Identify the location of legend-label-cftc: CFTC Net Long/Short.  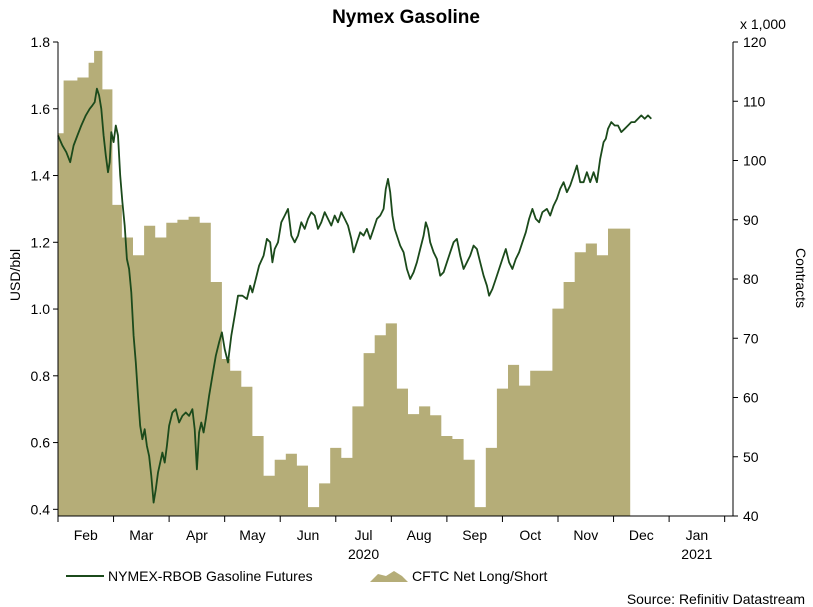
(479, 576).